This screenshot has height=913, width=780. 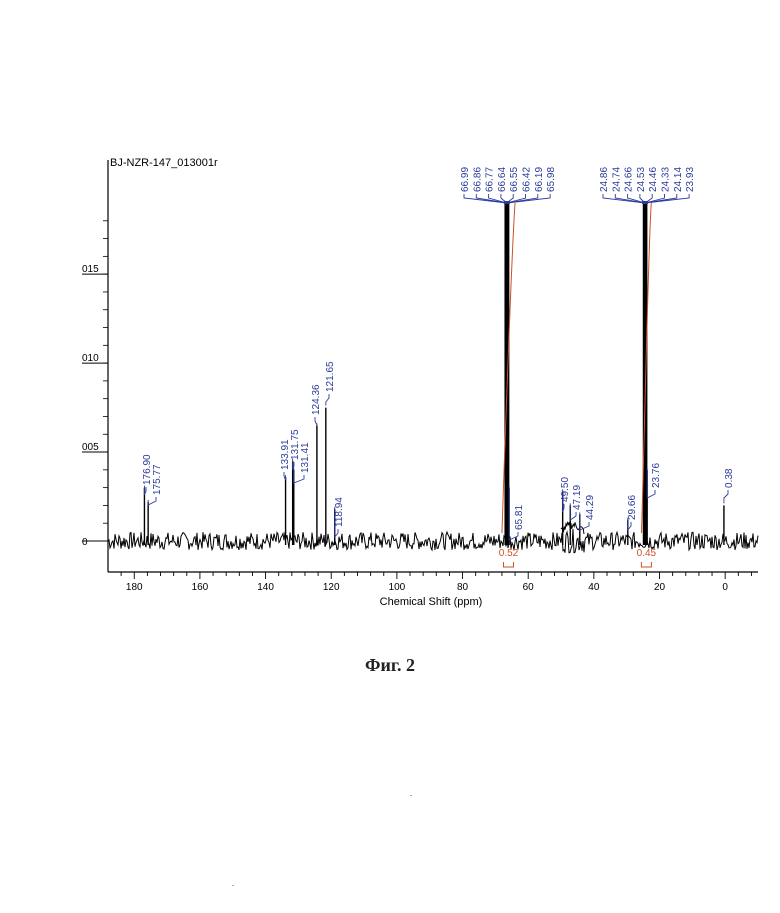 I want to click on y-tick-label: 005, so click(x=90, y=447).